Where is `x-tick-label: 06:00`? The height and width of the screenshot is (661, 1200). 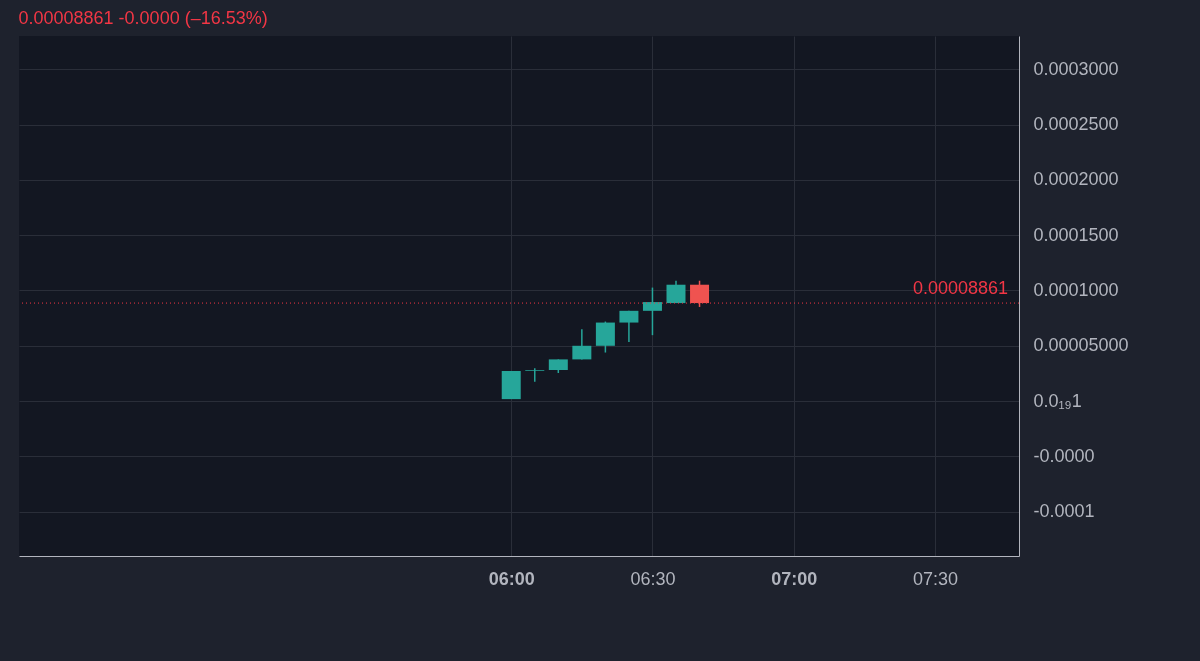 x-tick-label: 06:00 is located at coordinates (511, 578).